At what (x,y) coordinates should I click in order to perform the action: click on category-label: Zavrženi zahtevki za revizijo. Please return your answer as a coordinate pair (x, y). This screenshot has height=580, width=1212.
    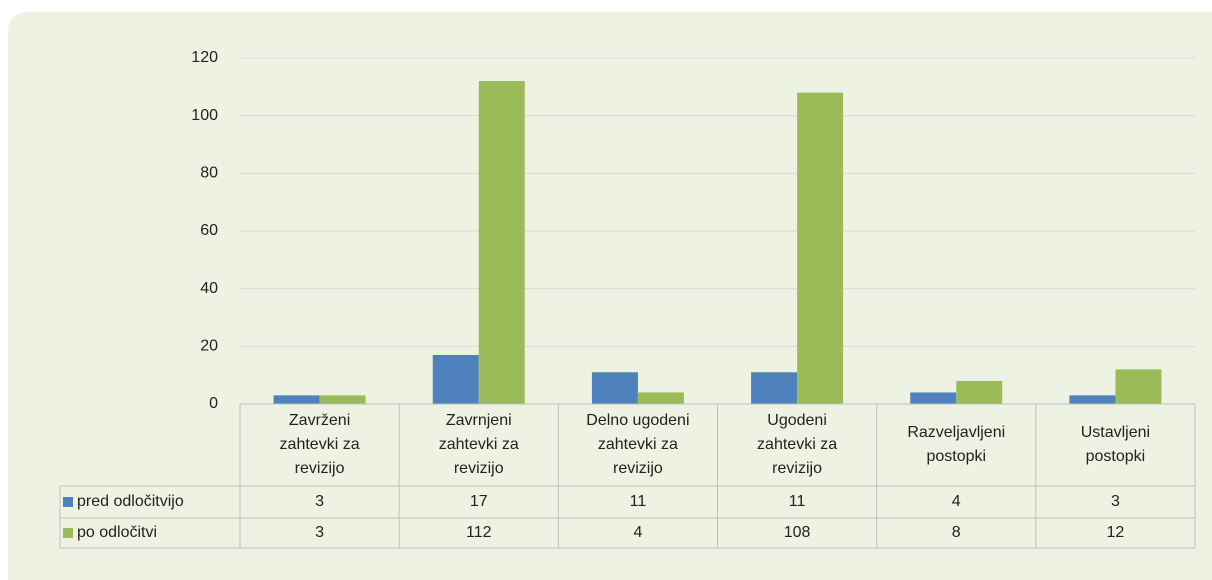
    Looking at the image, I should click on (319, 444).